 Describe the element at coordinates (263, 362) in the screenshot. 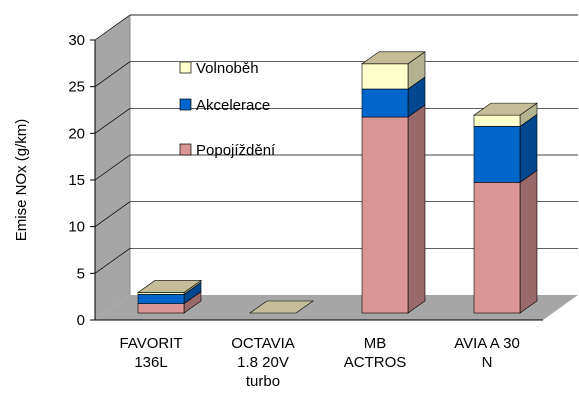

I see `x-tick-label: OCTAVIA 1.8 20V turbo` at that location.